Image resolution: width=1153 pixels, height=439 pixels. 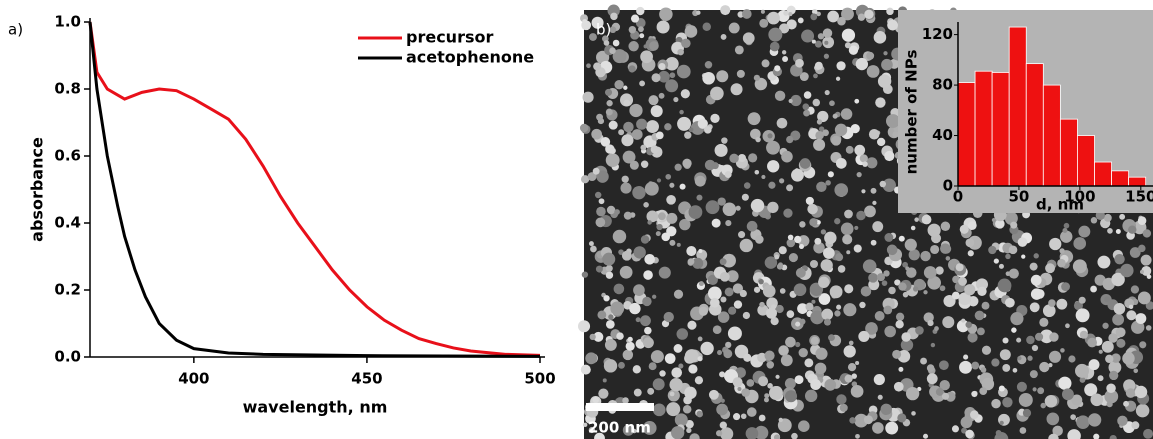 What do you see at coordinates (942, 85) in the screenshot?
I see `y-tick-label: 80` at bounding box center [942, 85].